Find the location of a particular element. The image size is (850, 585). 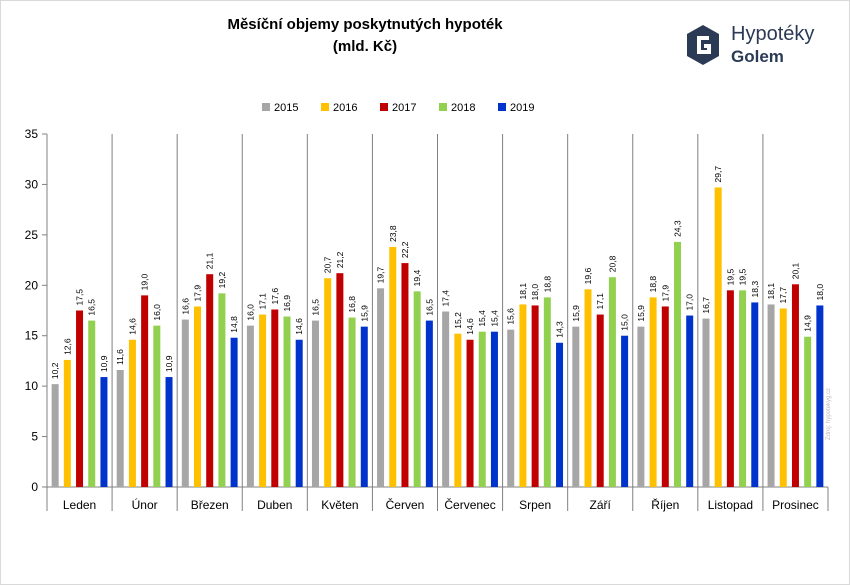

data-label: 17,5 is located at coordinates (80, 297).